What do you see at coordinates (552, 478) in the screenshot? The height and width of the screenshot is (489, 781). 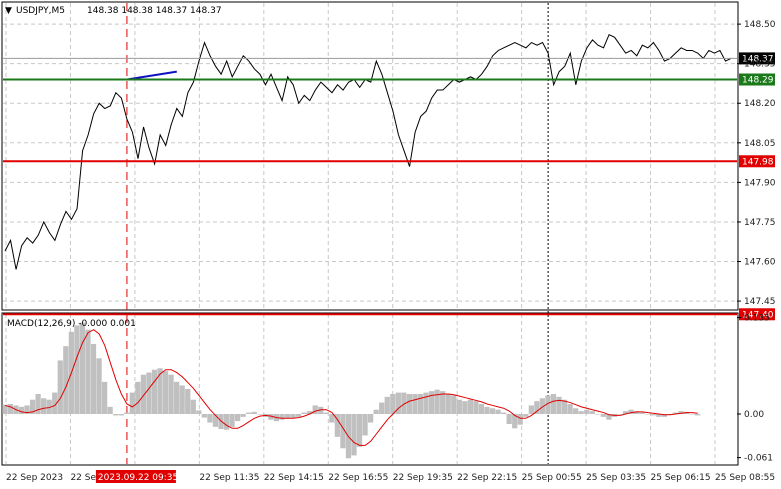 I see `time-tick-label: 25 Sep 00:55` at bounding box center [552, 478].